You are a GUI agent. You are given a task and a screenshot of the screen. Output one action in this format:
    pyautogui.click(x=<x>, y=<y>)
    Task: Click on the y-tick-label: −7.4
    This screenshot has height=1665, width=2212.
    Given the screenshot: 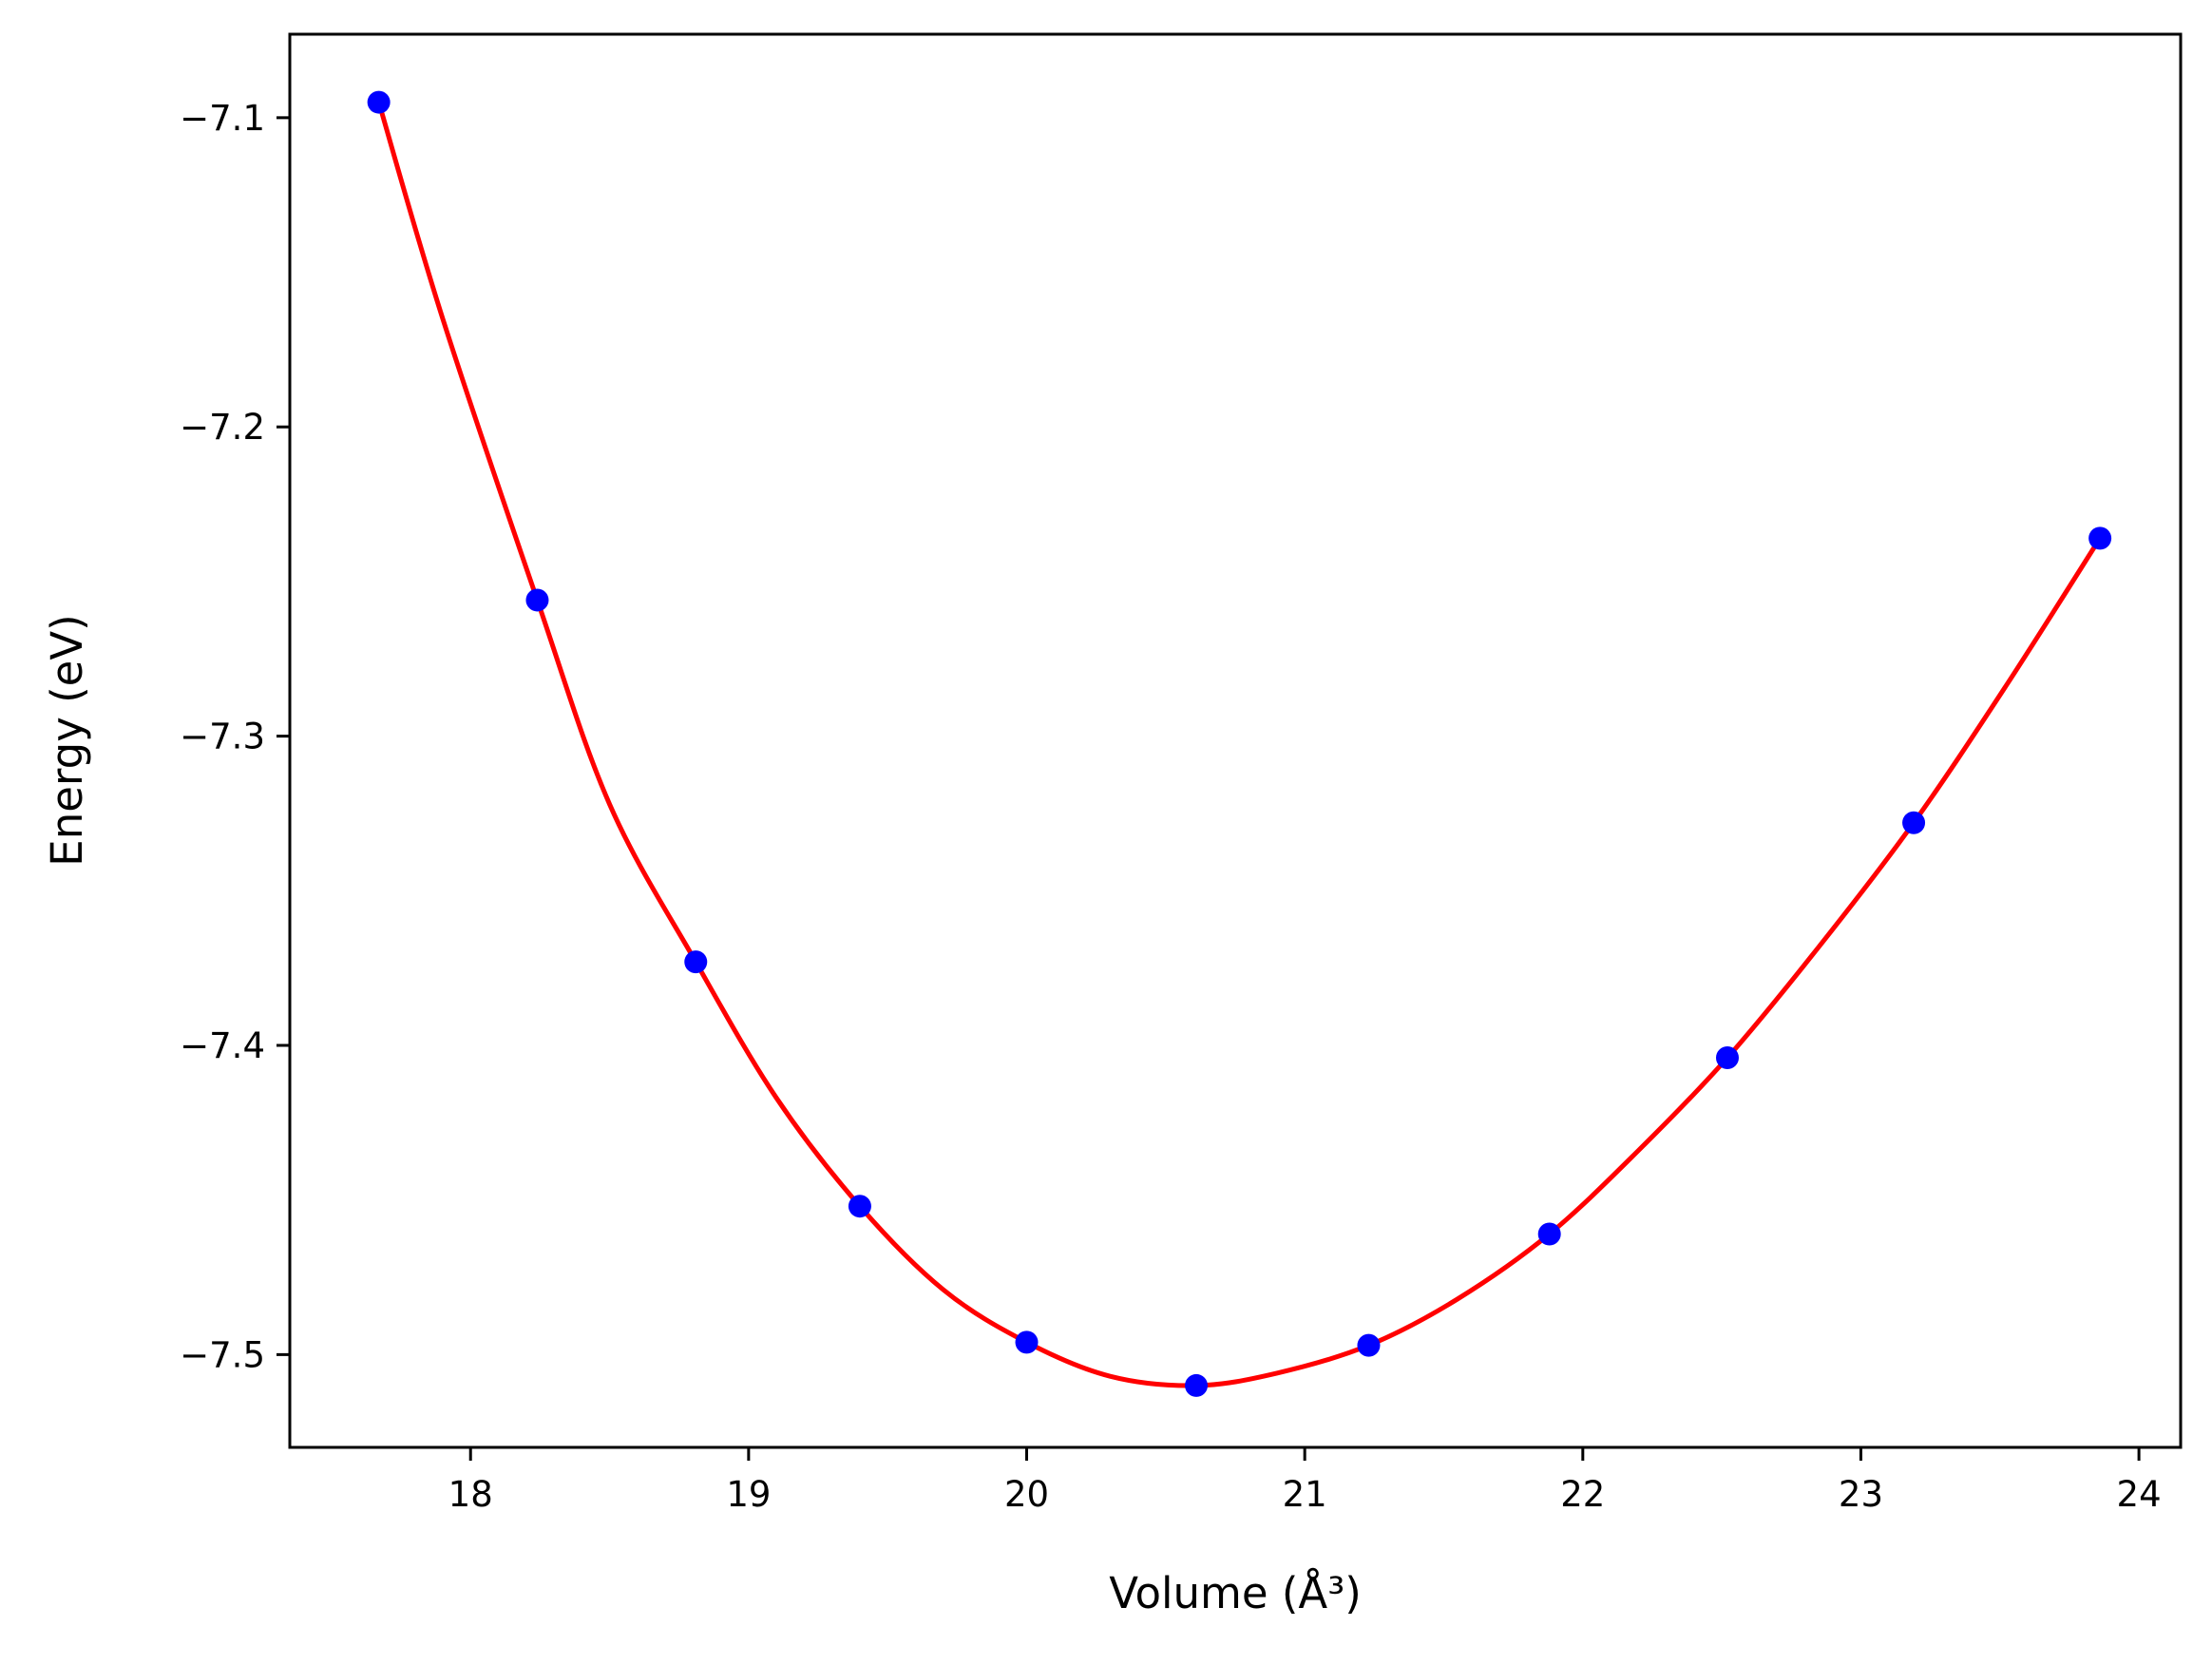 What is the action you would take?
    pyautogui.click(x=222, y=1045)
    